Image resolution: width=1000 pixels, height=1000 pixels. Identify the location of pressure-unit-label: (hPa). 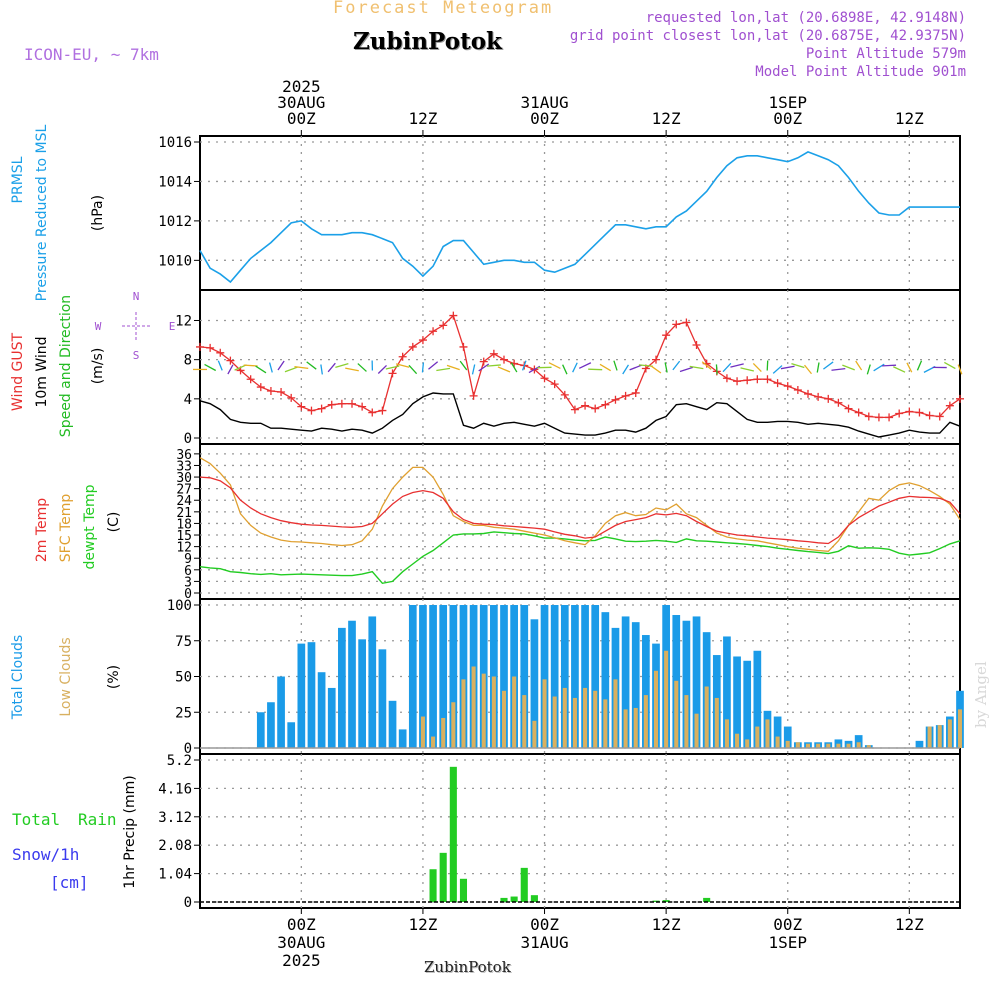
(98, 213).